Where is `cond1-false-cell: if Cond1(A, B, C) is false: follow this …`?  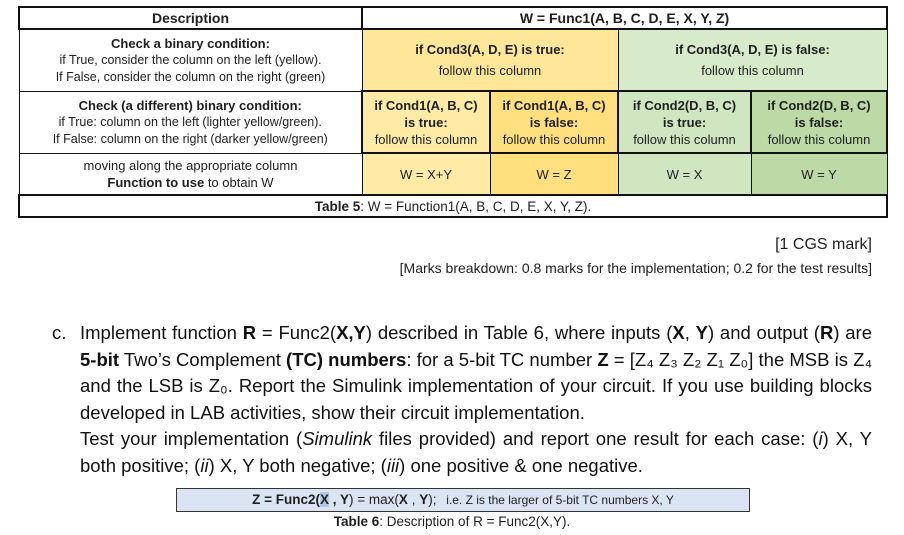 cond1-false-cell: if Cond1(A, B, C) is false: follow this … is located at coordinates (554, 122).